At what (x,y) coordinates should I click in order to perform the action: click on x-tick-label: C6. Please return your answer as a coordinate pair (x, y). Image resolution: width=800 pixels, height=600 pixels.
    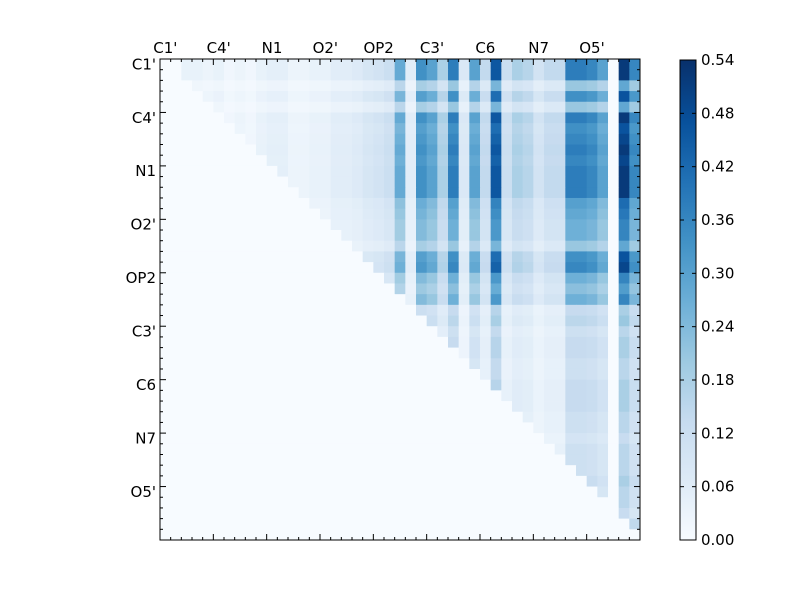
    Looking at the image, I should click on (485, 48).